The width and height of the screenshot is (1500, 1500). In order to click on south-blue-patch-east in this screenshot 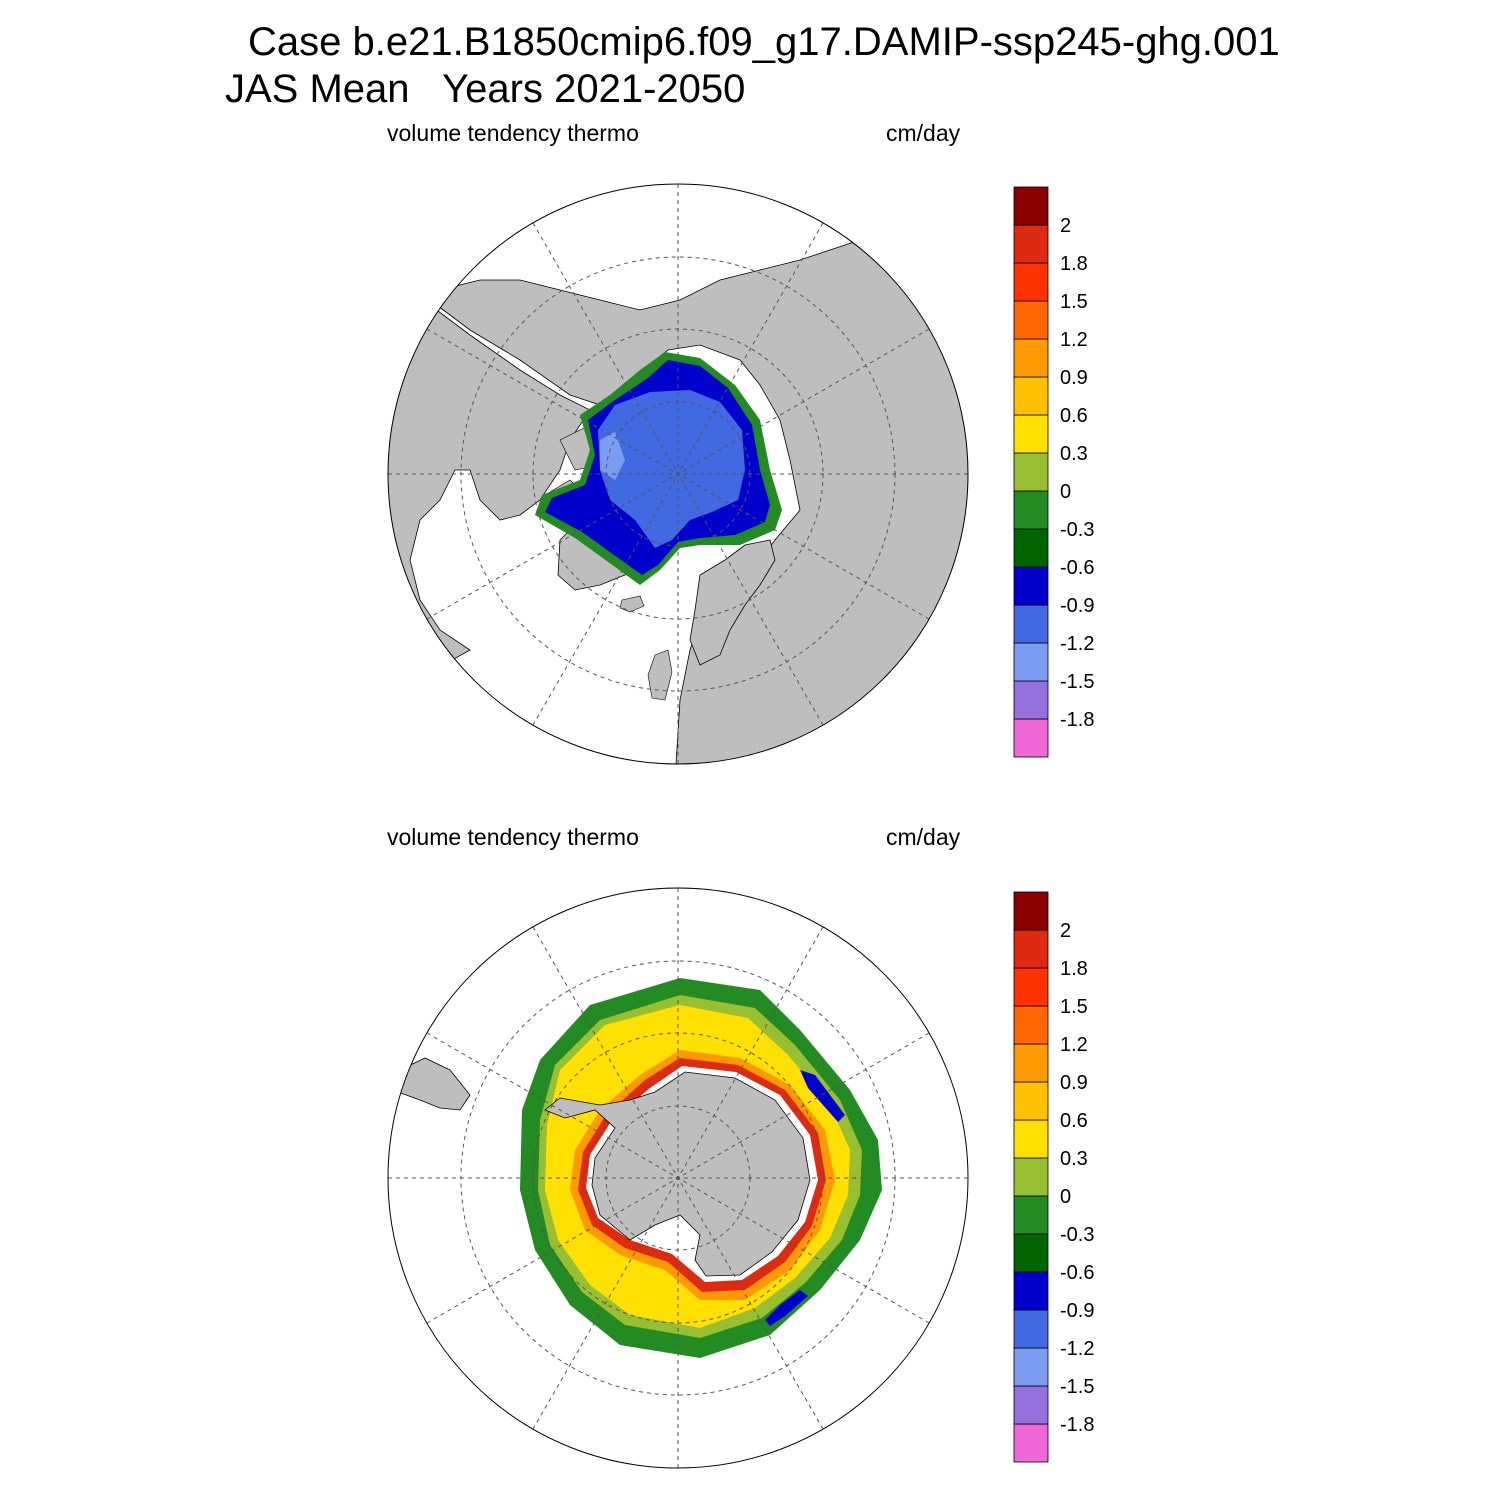, I will do `click(822, 1096)`.